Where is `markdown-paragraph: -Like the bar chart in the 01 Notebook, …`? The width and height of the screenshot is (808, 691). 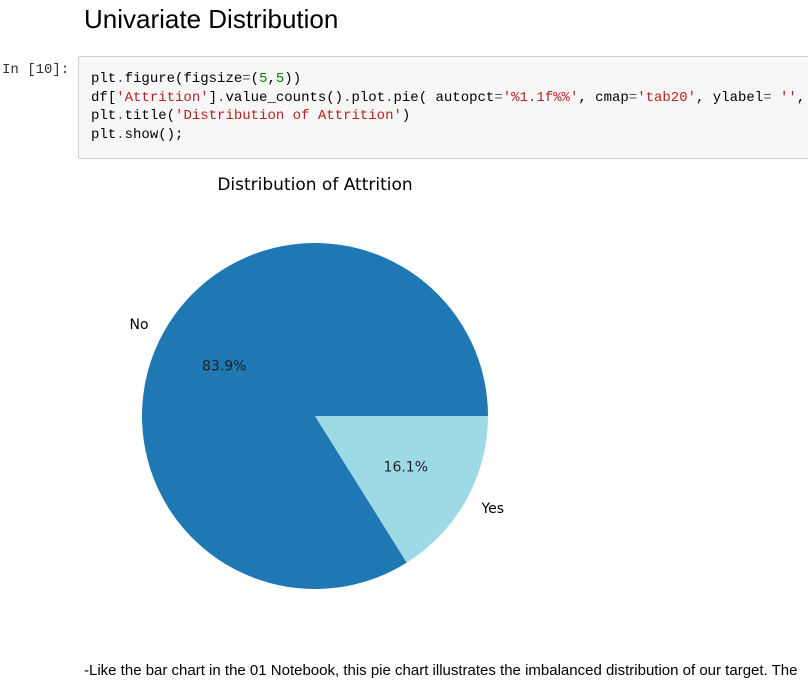 markdown-paragraph: -Like the bar chart in the 01 Notebook, … is located at coordinates (441, 670).